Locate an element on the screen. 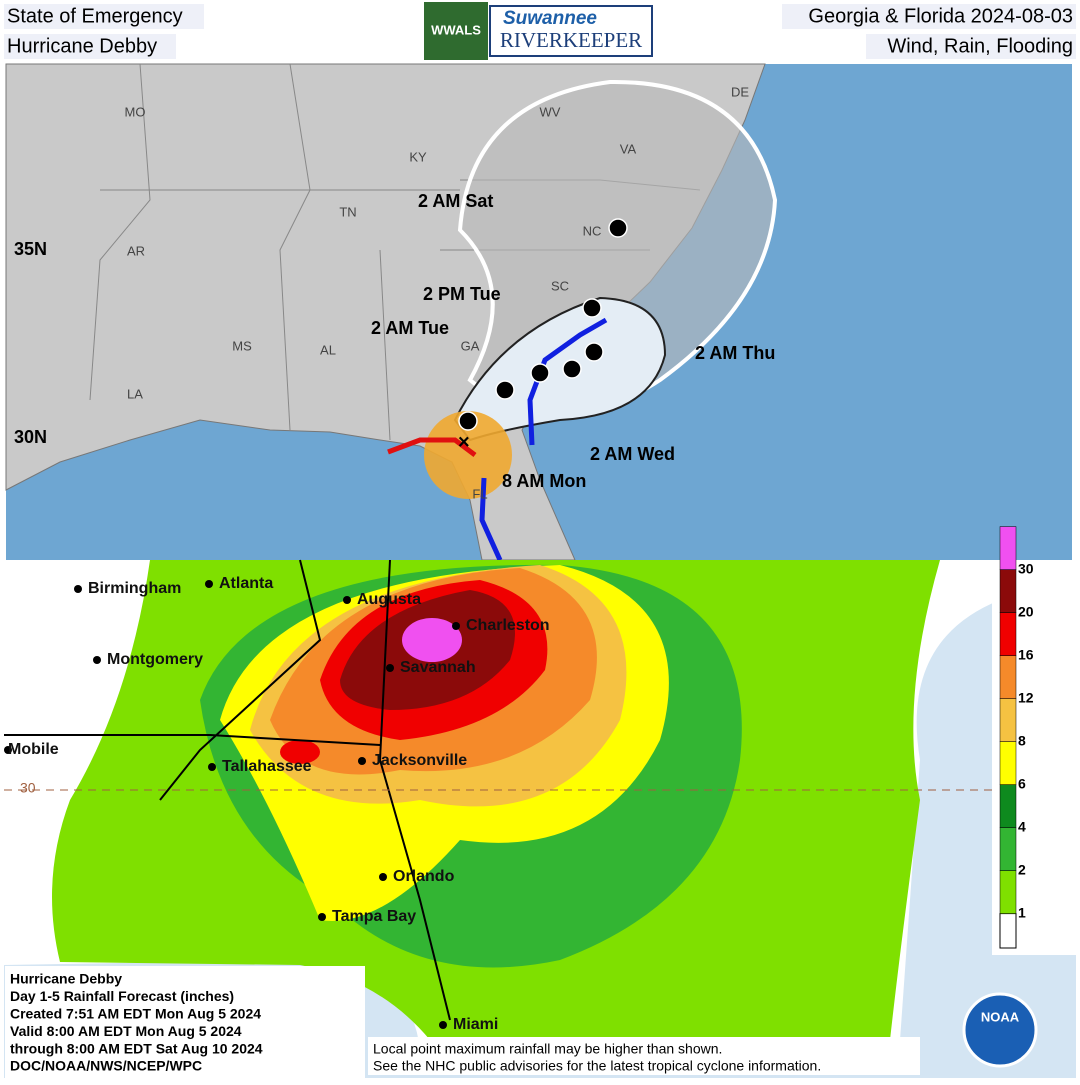 This screenshot has height=1085, width=1080. header-text: Wind, Rain, Flooding is located at coordinates (980, 46).